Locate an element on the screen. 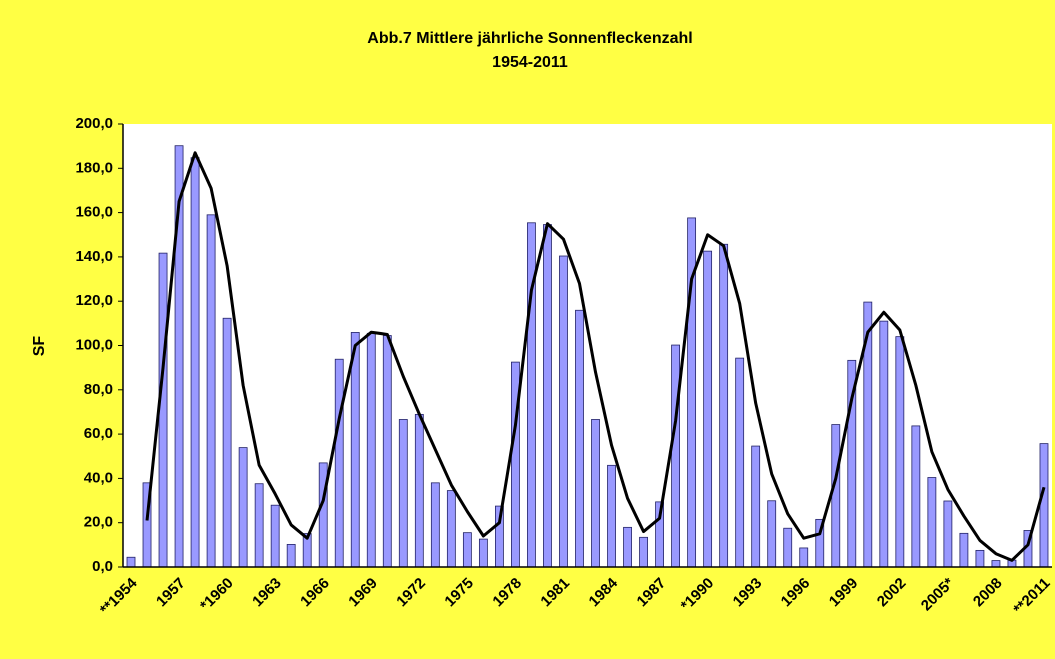 This screenshot has height=659, width=1055. y-tick-label: 180,0 is located at coordinates (94, 167).